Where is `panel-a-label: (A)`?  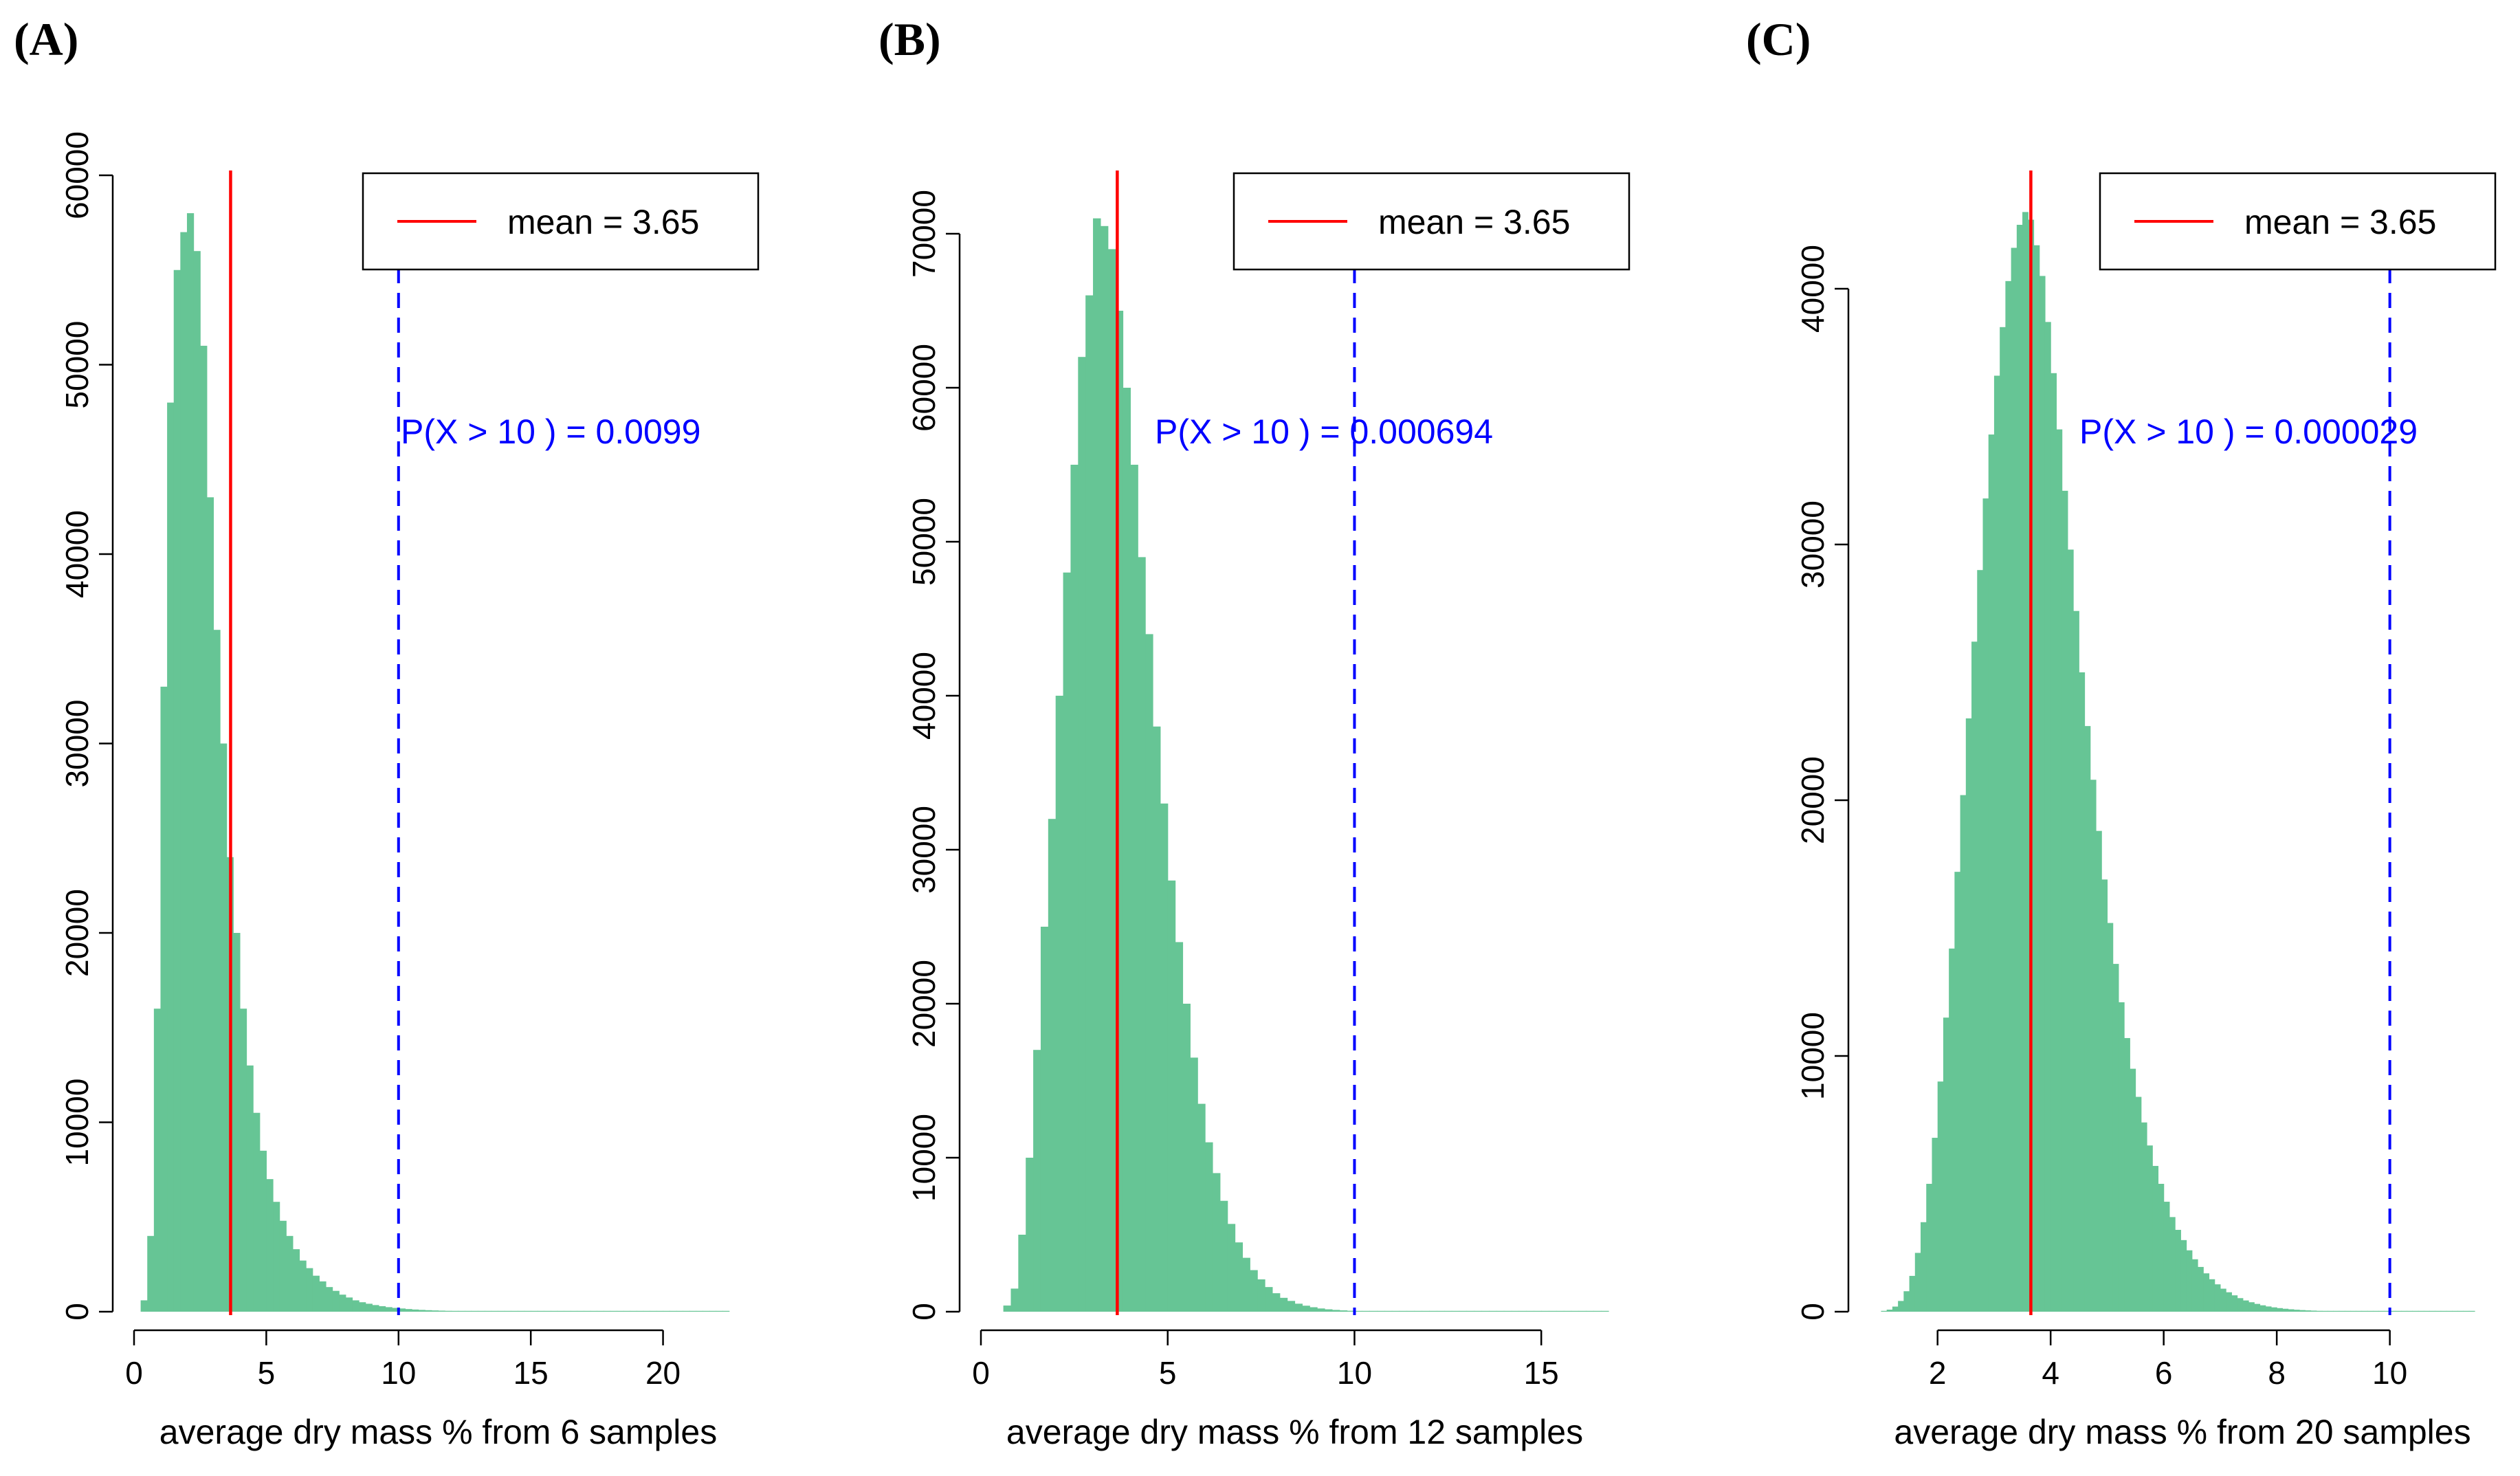
panel-a-label: (A) is located at coordinates (46, 39).